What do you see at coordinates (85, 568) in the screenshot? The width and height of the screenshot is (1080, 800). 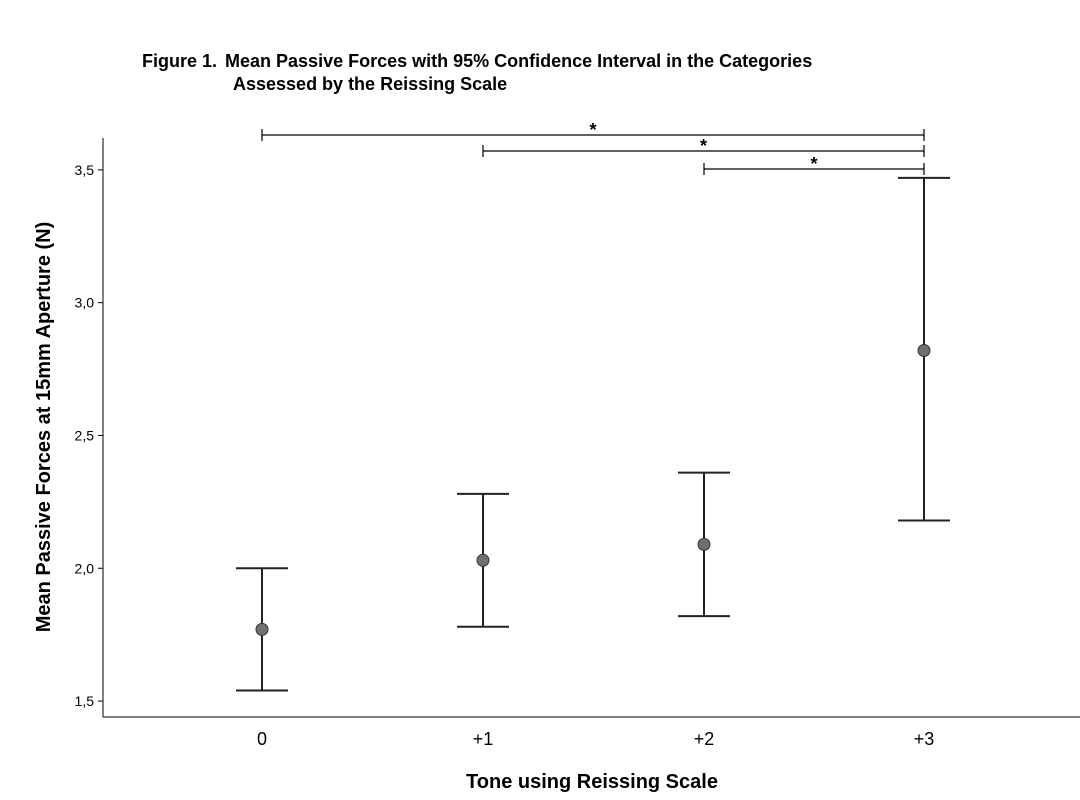 I see `y-tick-label: 2,0` at bounding box center [85, 568].